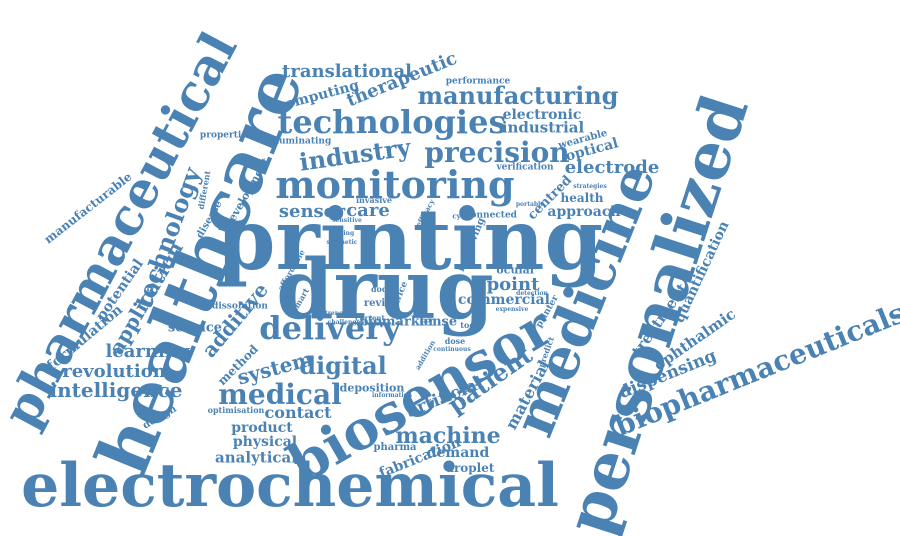  I want to click on word-development: optimisation, so click(236, 410).